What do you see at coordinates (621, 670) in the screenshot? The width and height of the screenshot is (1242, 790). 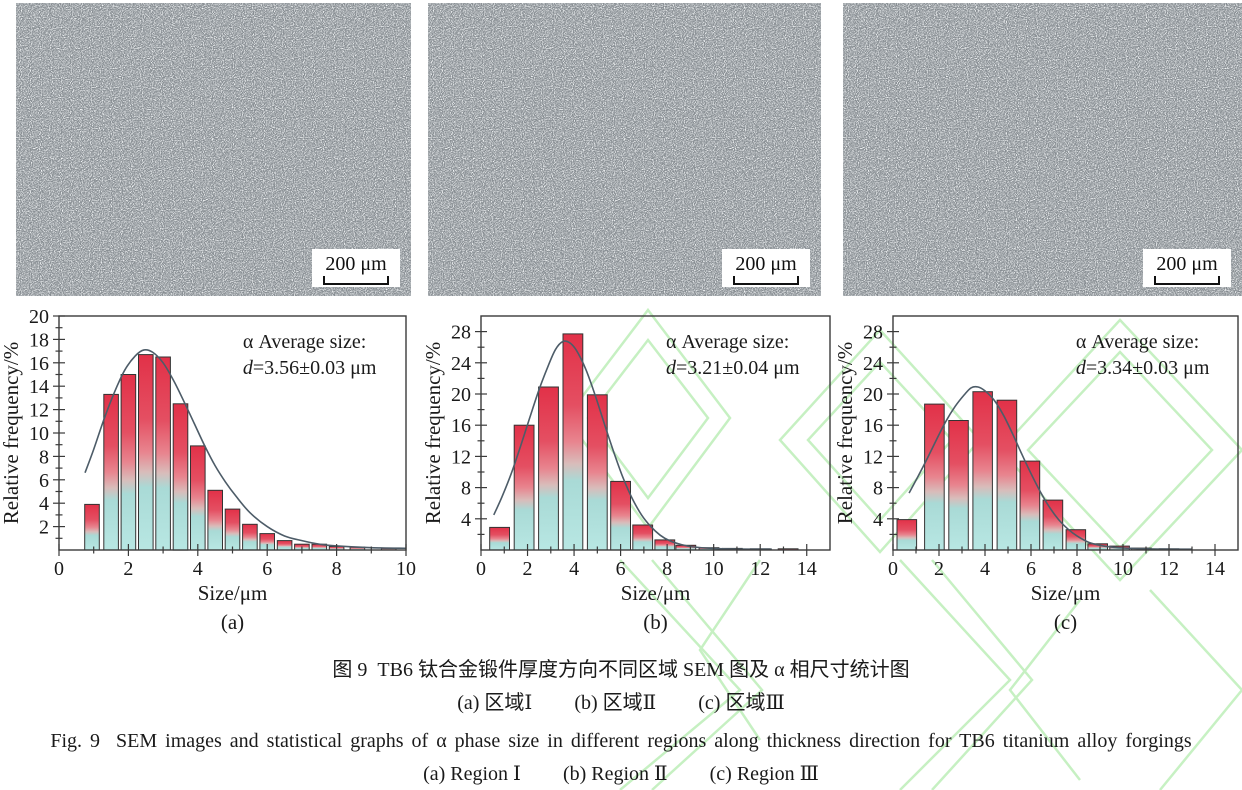 I see `caption-zh-title: 图 9 TB6 钛合金锻件厚度方向不同区域 SEM 图及 α 相尺寸统计图` at bounding box center [621, 670].